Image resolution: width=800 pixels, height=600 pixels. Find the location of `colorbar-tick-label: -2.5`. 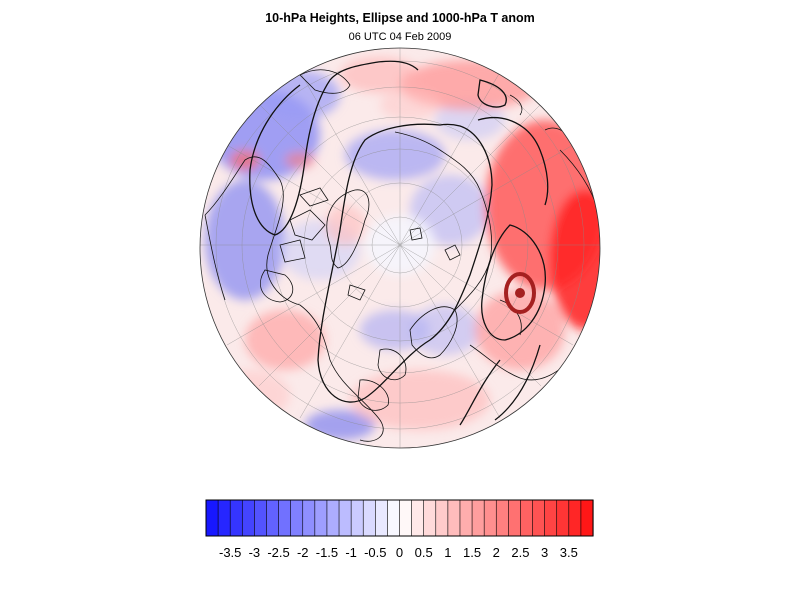

colorbar-tick-label: -2.5 is located at coordinates (278, 552).